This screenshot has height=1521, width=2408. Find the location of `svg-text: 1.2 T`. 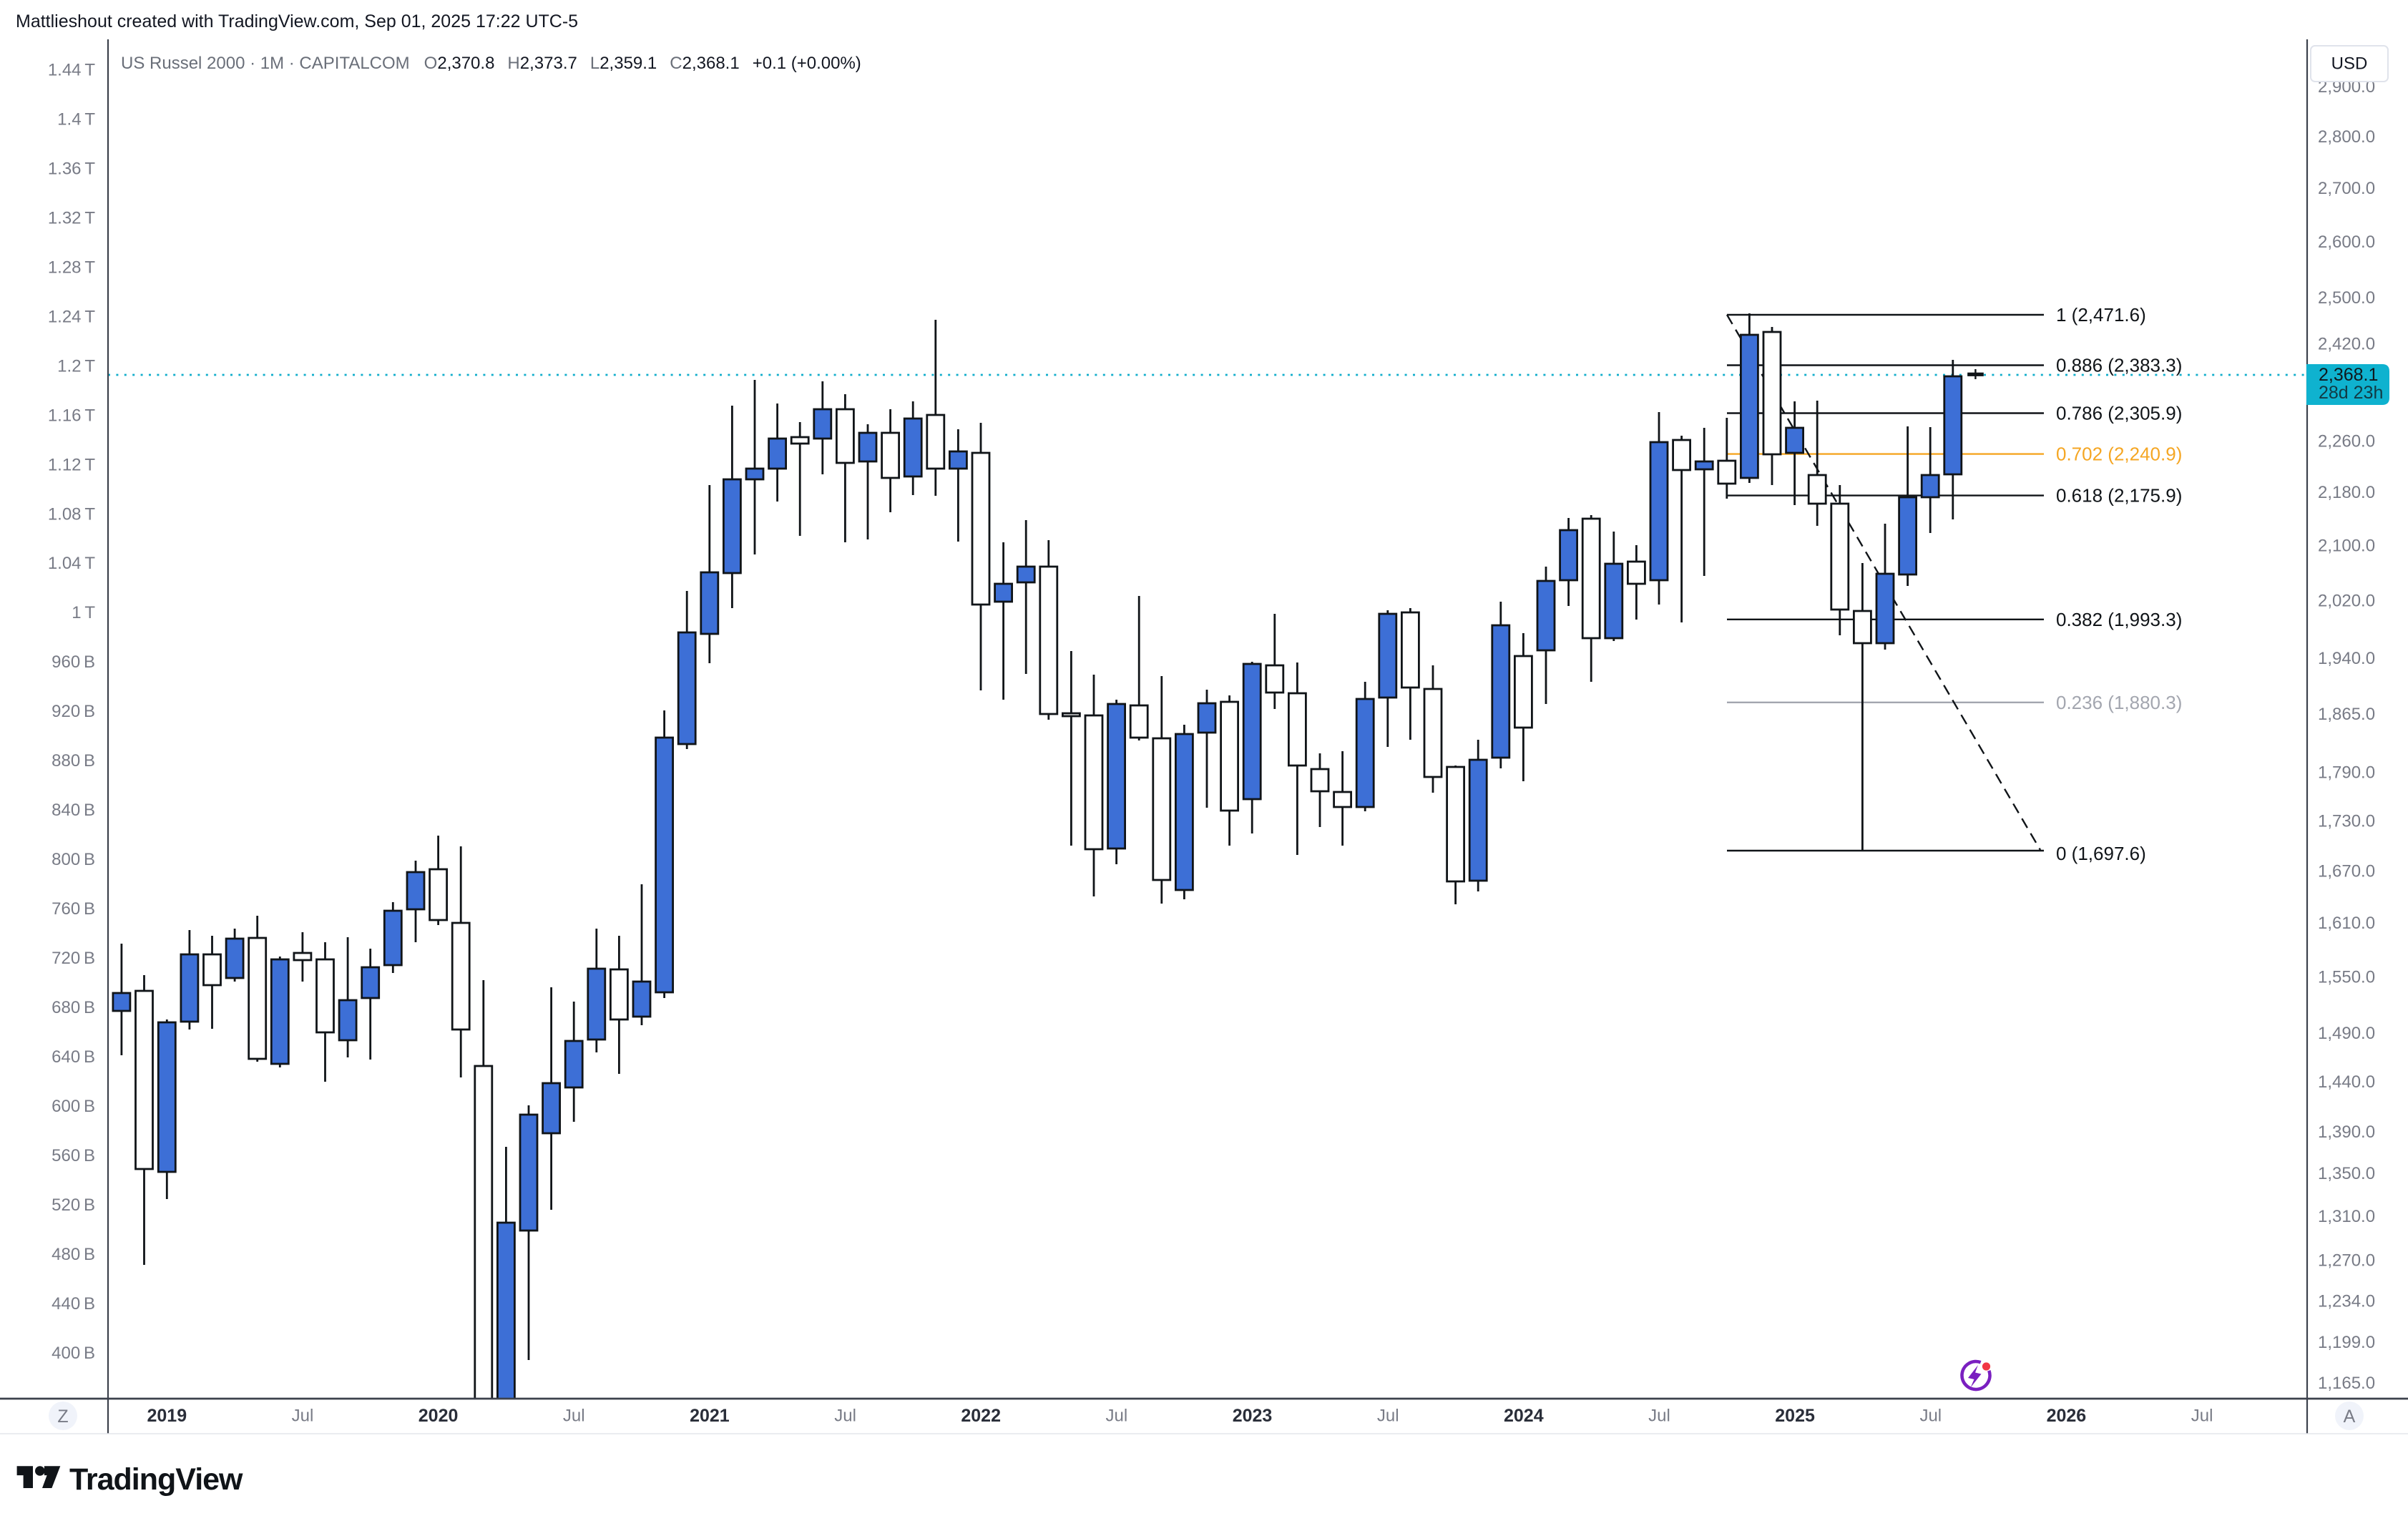

svg-text: 1.2 T is located at coordinates (76, 366).